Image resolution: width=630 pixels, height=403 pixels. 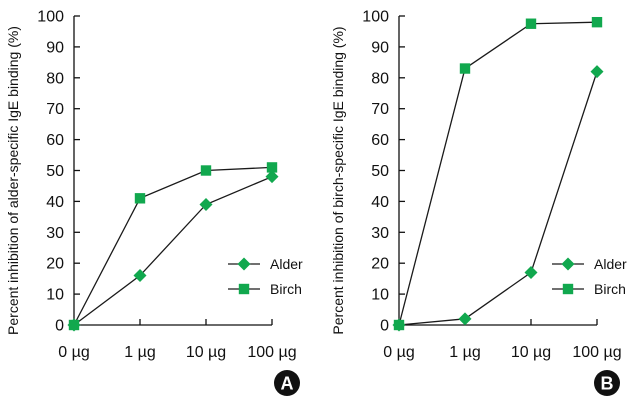 I want to click on chart-a-y-tick-label: 60, so click(x=55, y=140).